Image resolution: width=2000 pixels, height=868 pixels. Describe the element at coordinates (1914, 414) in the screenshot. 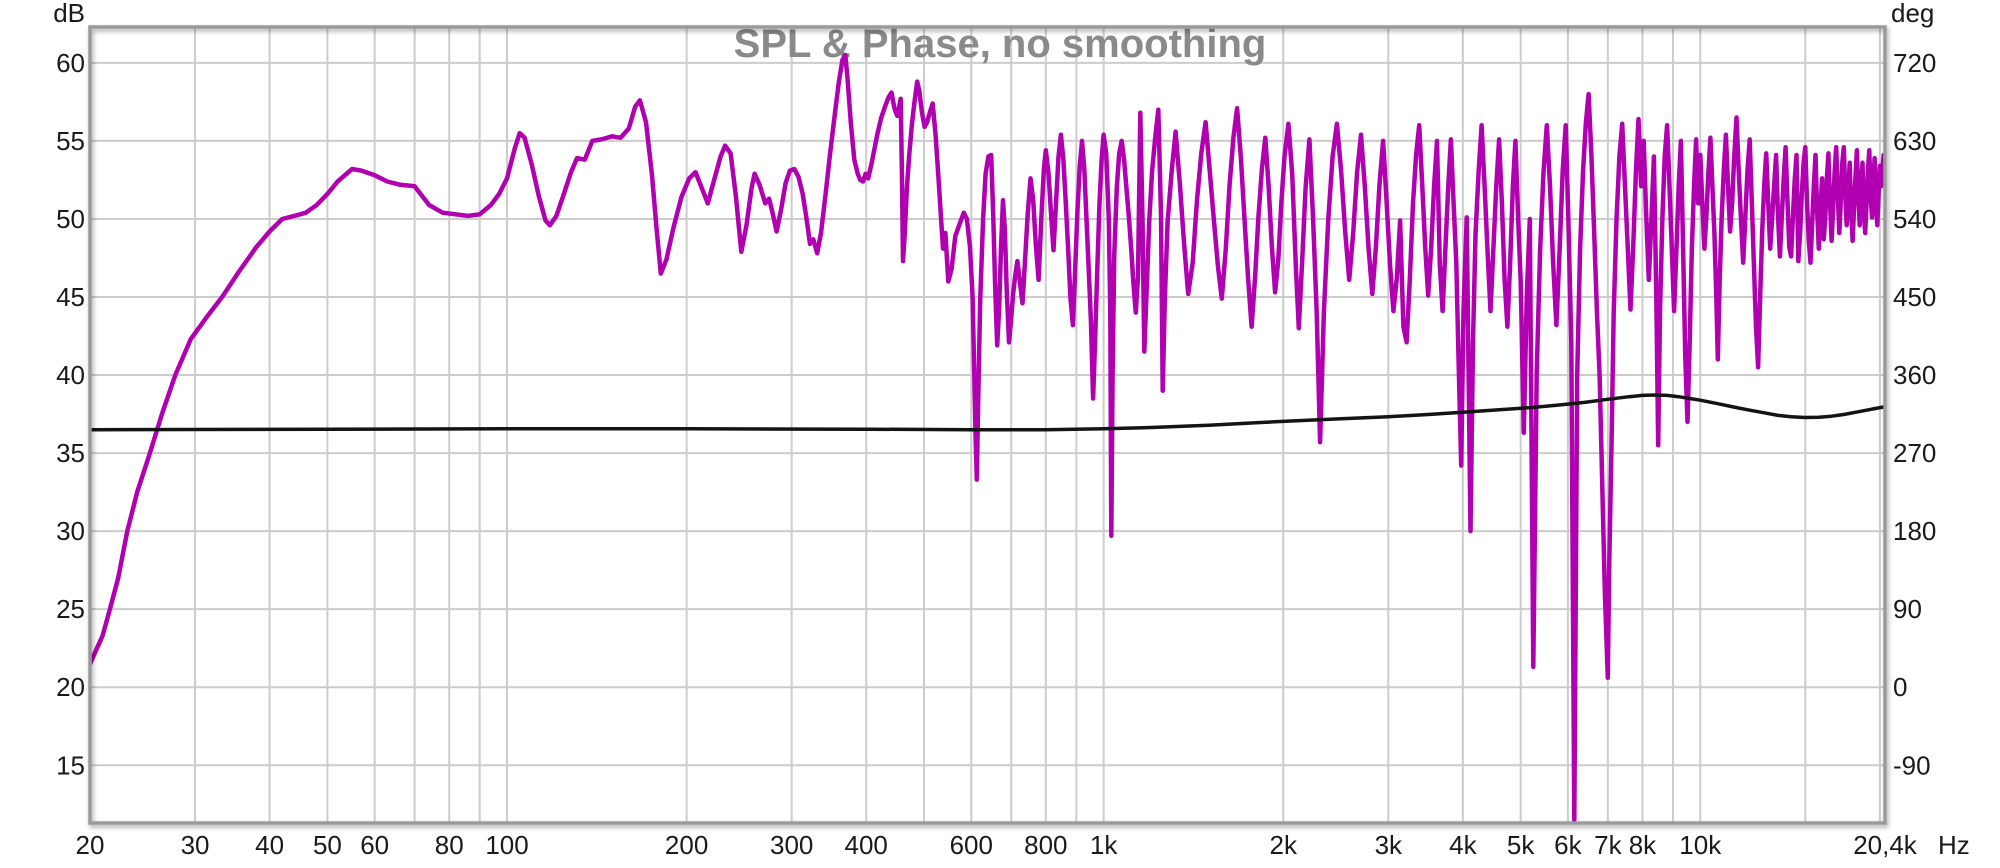

I see `y-right-tick-labels: 720 630 540 450 360 270 180 90 0 -90` at that location.